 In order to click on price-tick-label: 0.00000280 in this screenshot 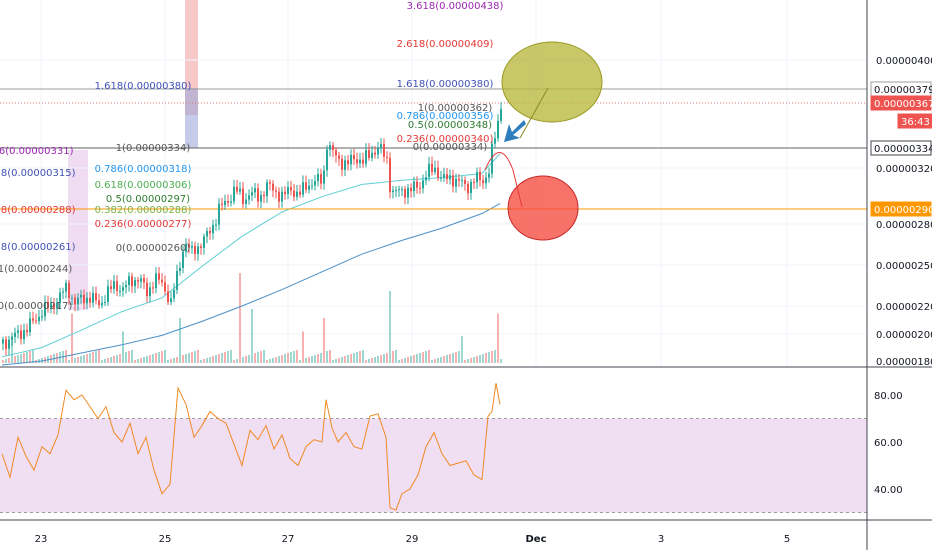, I will do `click(904, 225)`.